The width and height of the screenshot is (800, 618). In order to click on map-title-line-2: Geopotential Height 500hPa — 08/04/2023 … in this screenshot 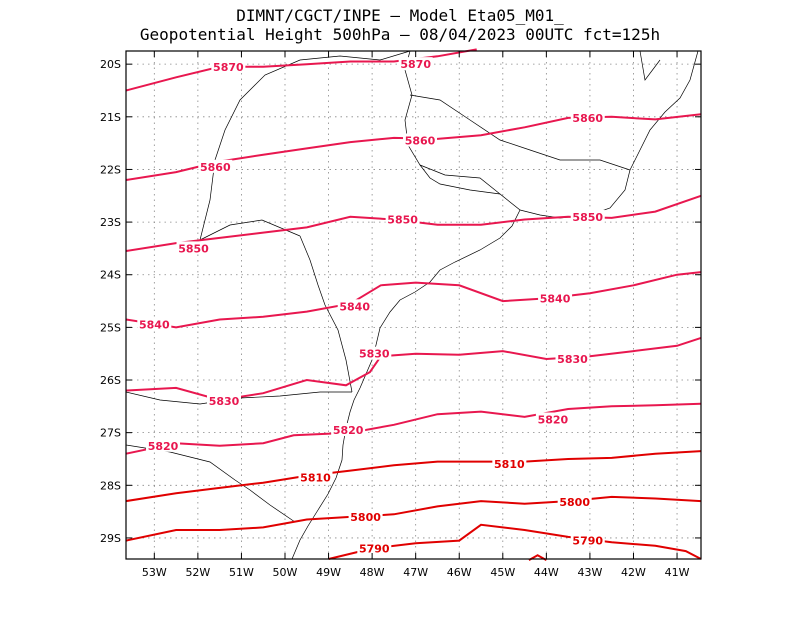, I will do `click(400, 34)`.